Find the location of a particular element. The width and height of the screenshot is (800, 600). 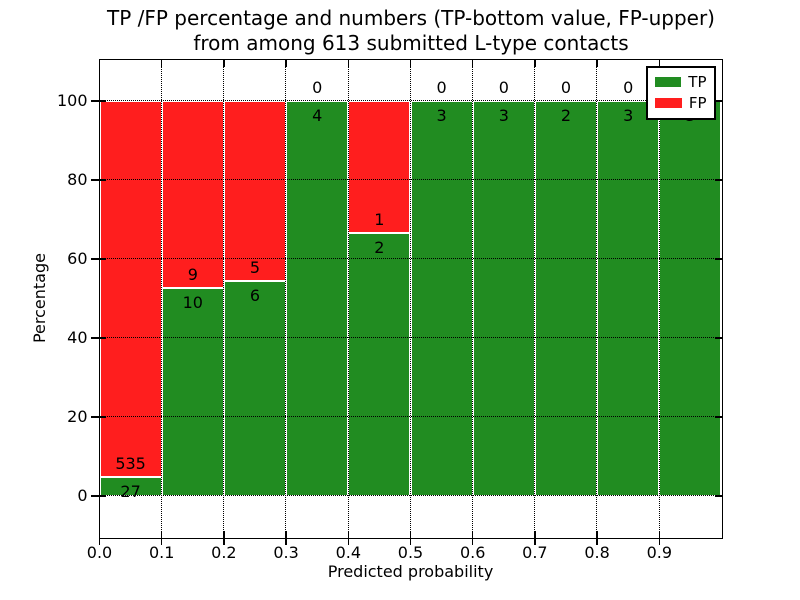

y-tick-label: 20 is located at coordinates (77, 416).